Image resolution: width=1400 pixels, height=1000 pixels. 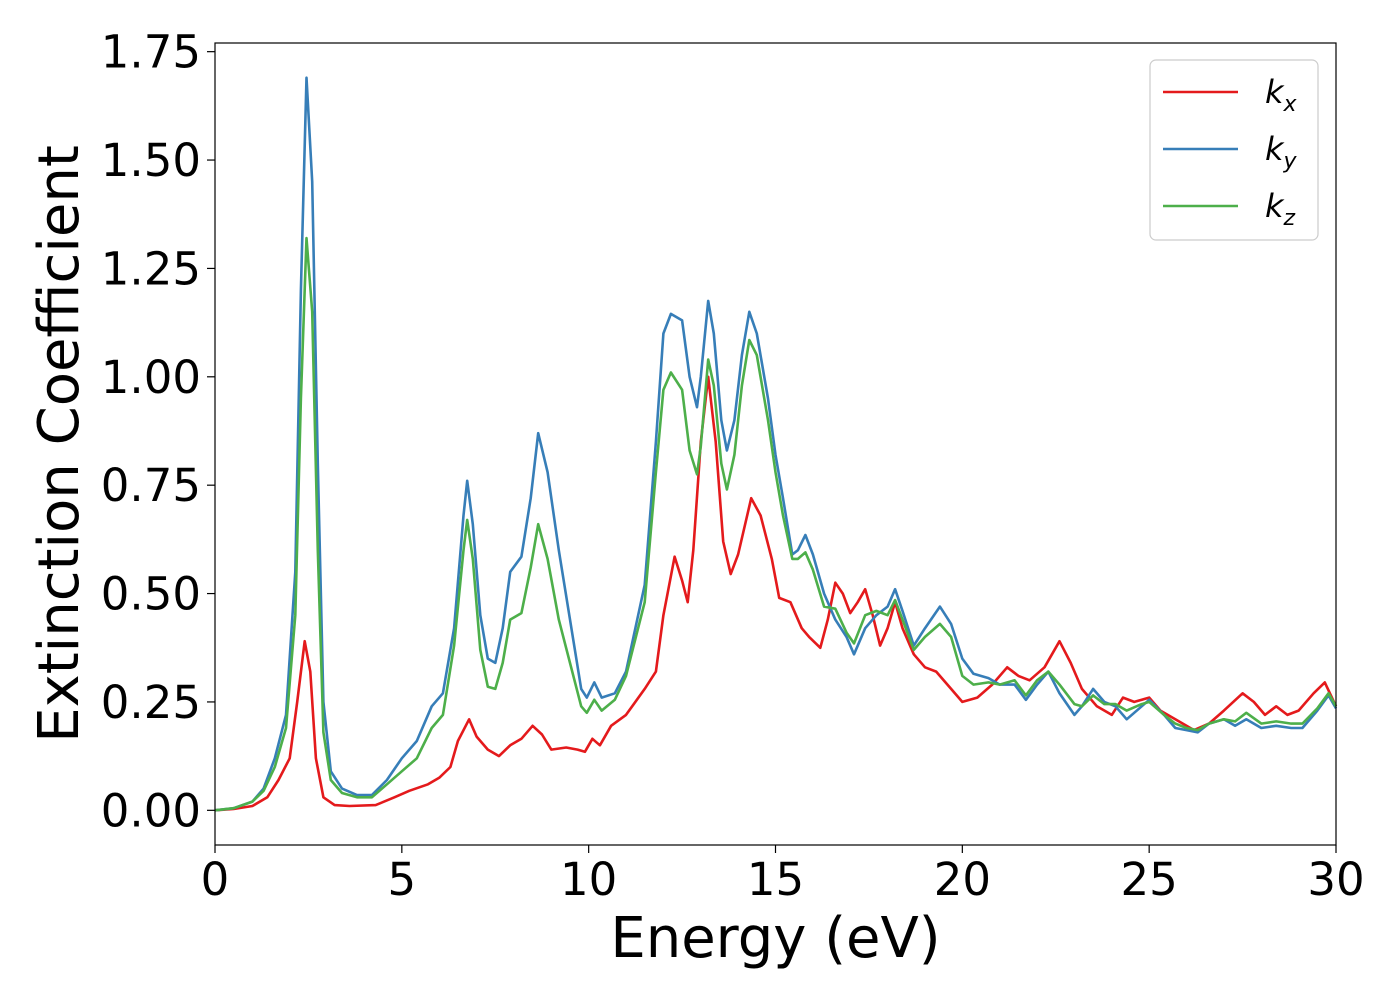 I want to click on x-tick-label: 5, so click(x=402, y=879).